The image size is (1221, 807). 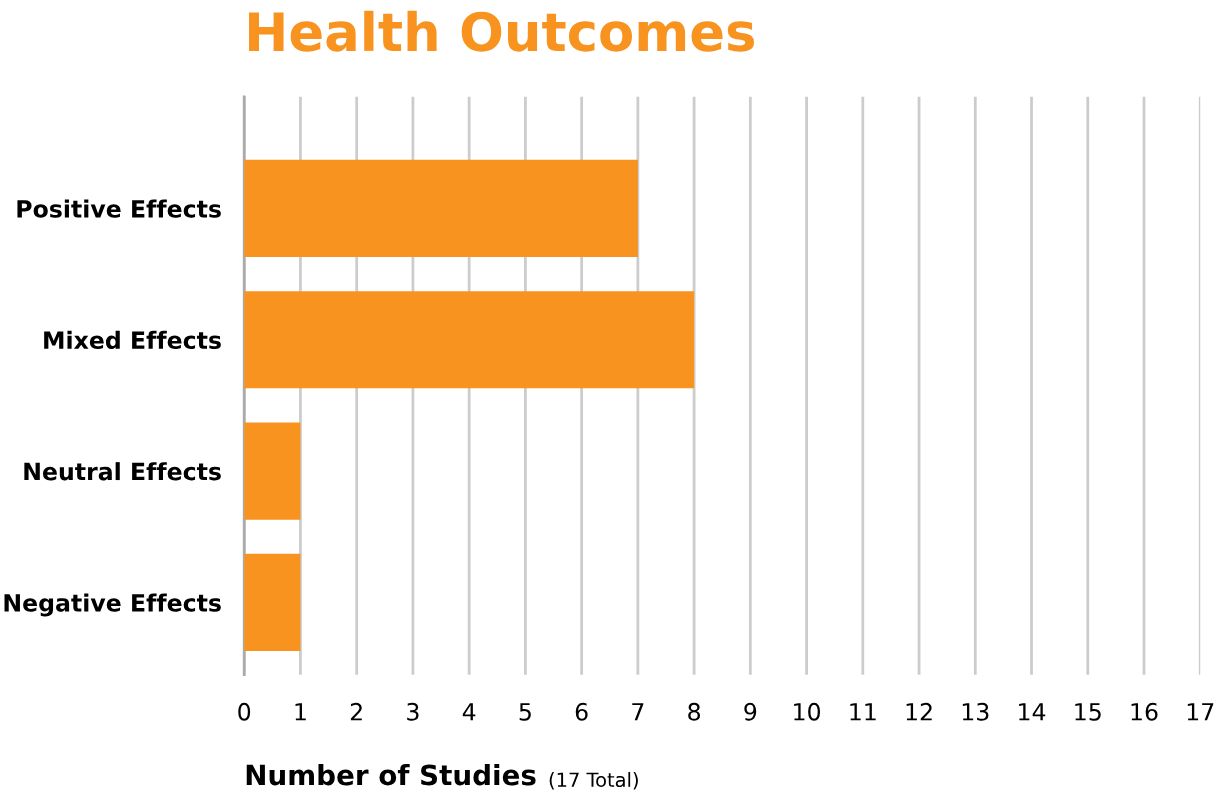 I want to click on x-tick-label: 16, so click(x=1144, y=711).